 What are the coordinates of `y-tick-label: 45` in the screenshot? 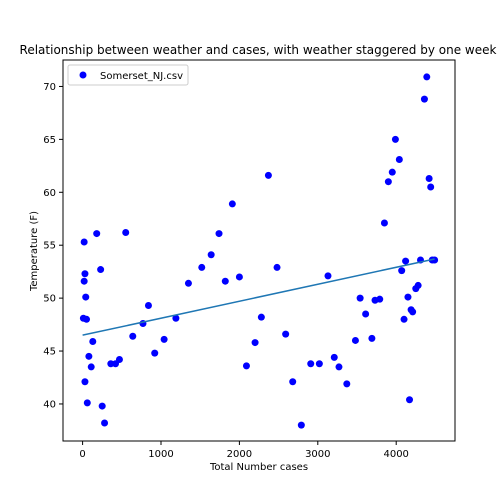 It's located at (49, 352).